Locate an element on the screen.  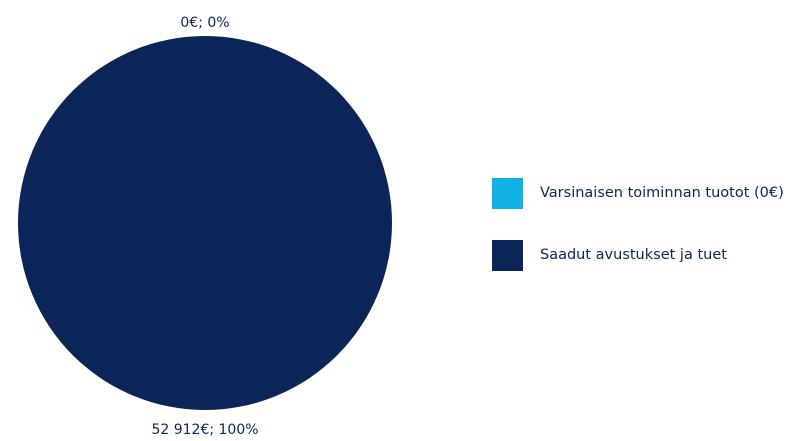
legend-label-avustukset: Saadut avustukset ja tuet is located at coordinates (633, 255).